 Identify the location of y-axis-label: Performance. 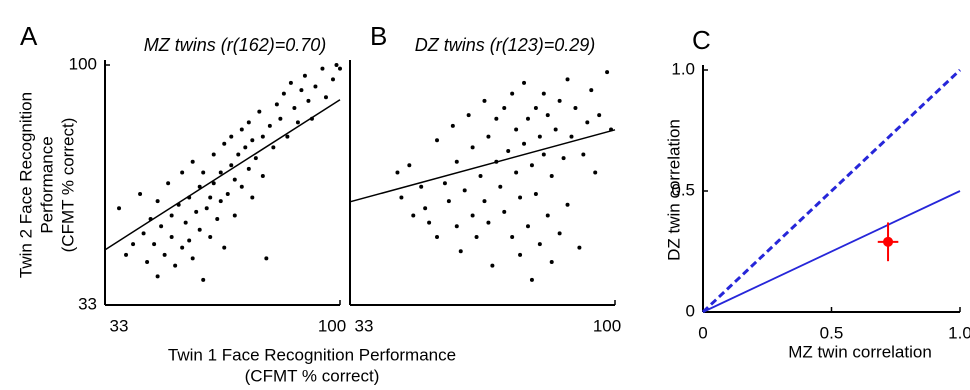
(46, 184).